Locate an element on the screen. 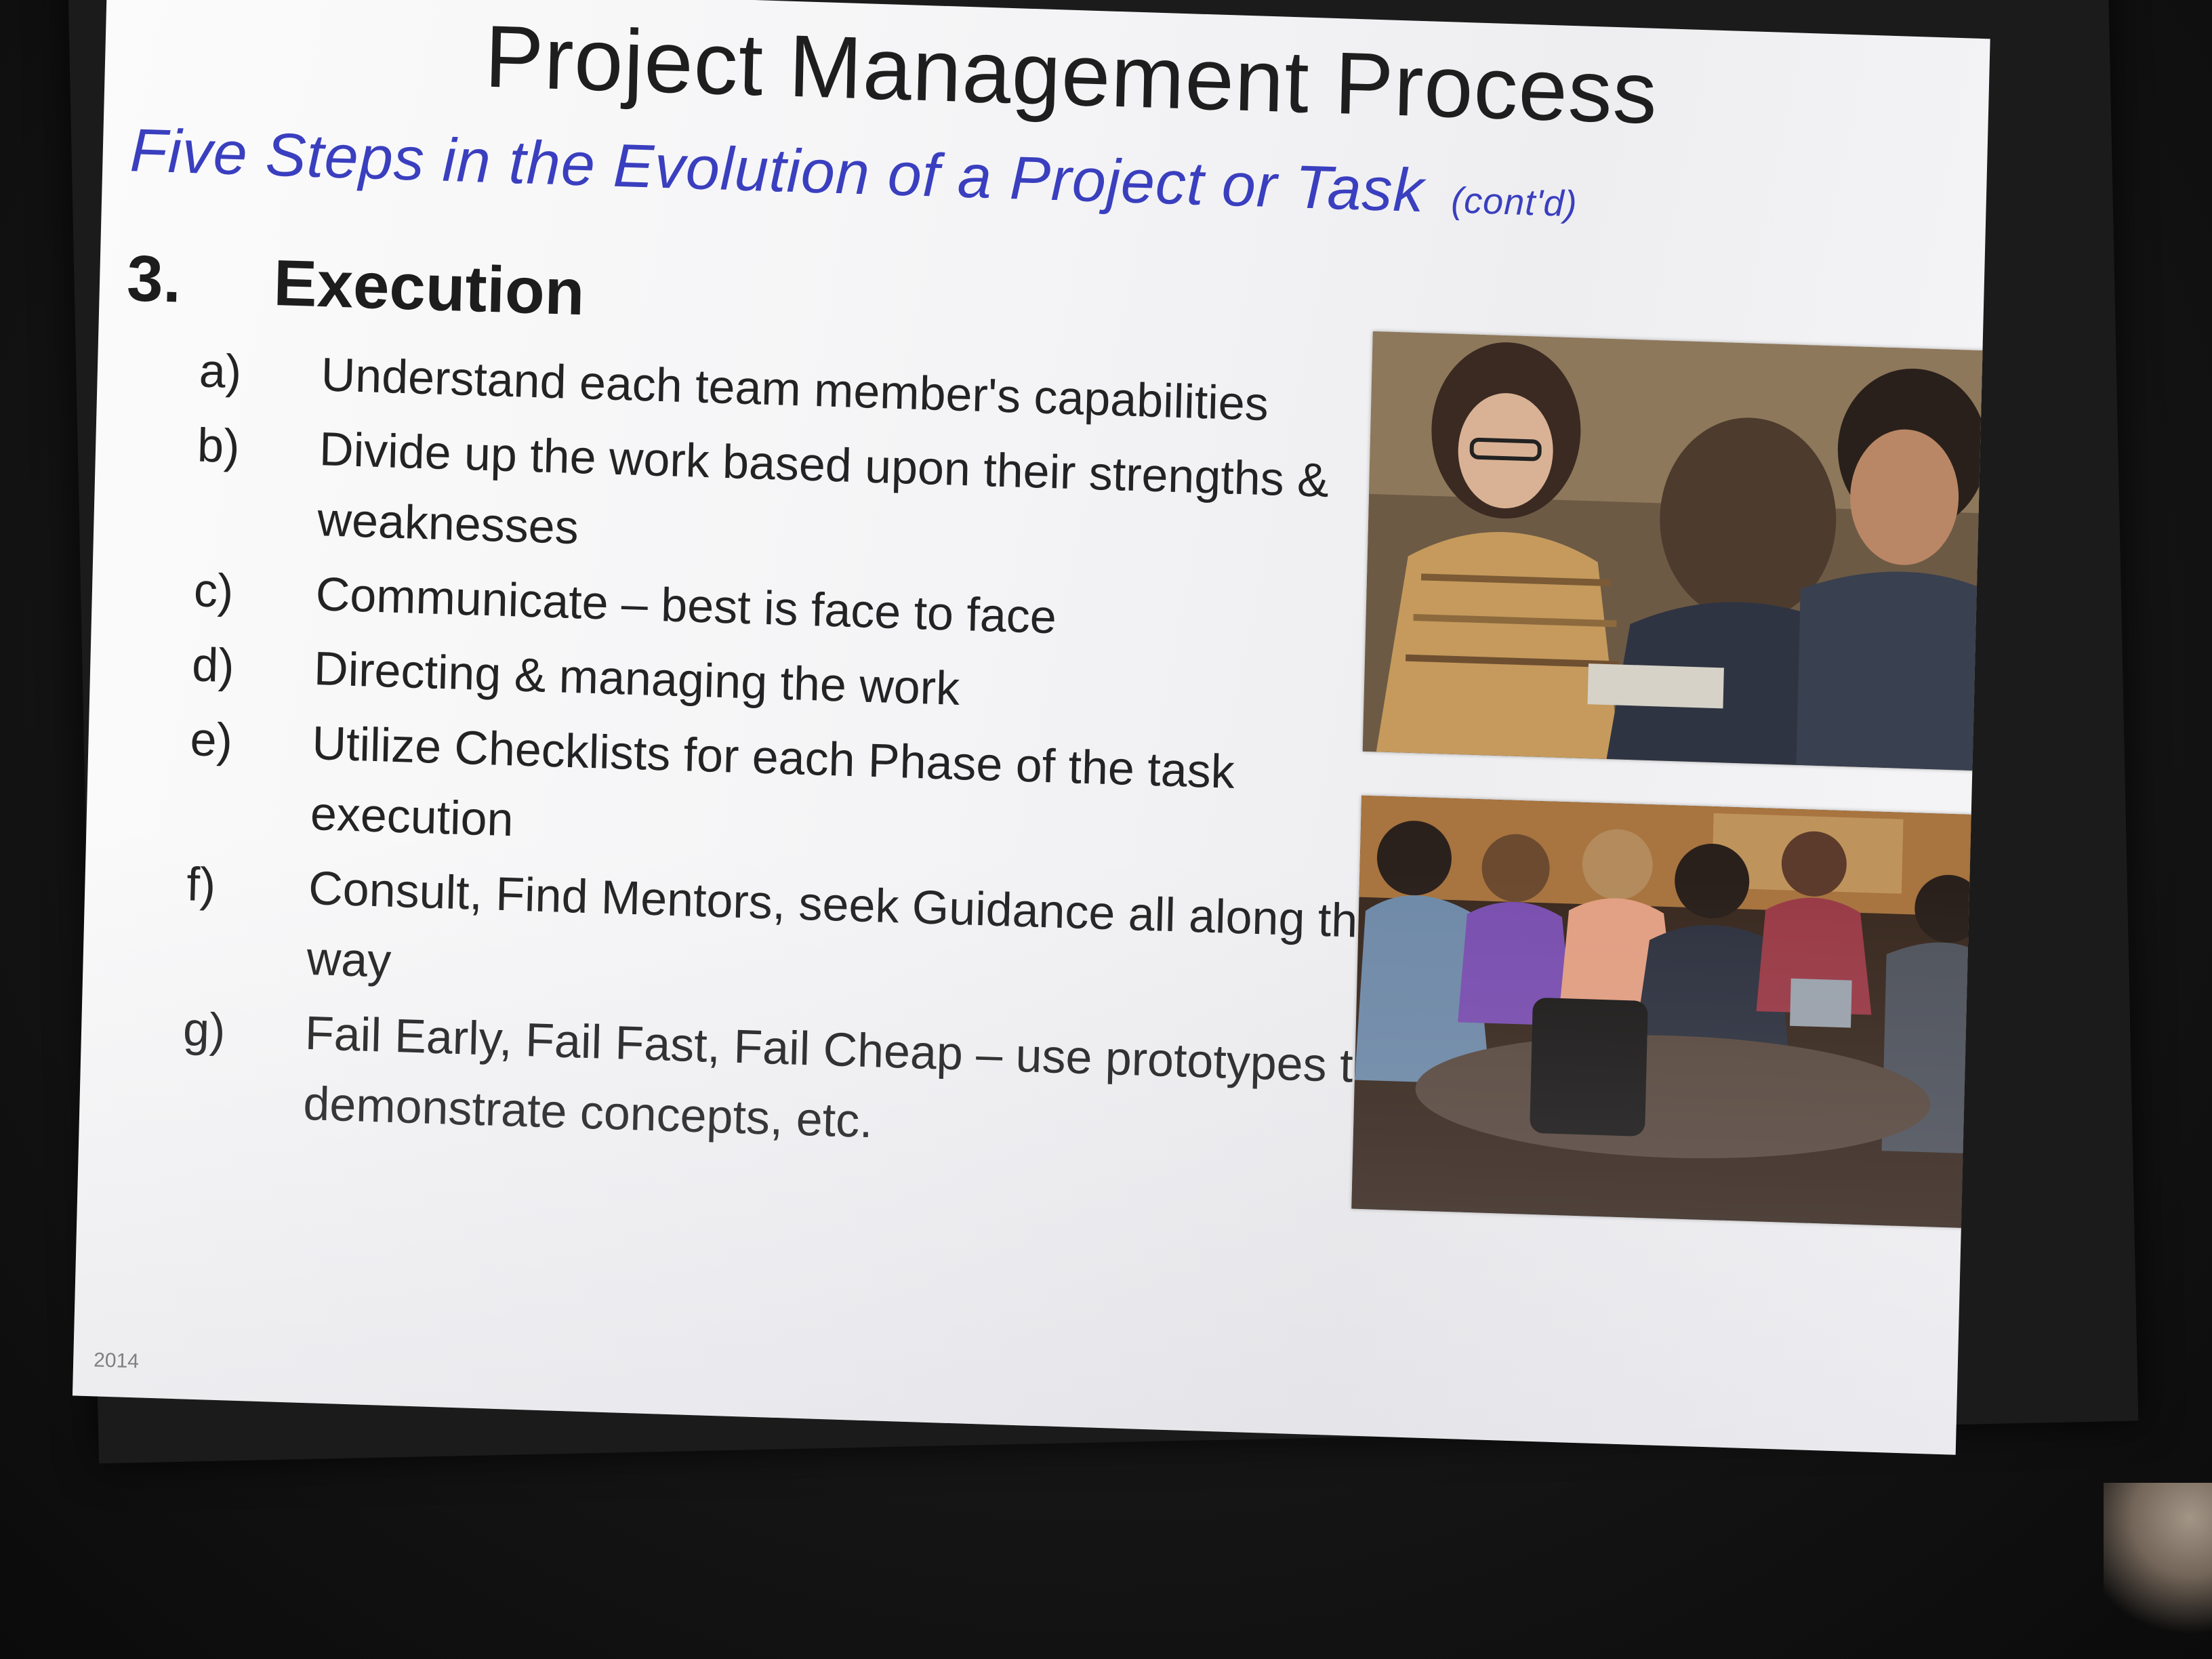  item-letter: e) is located at coordinates (211, 740).